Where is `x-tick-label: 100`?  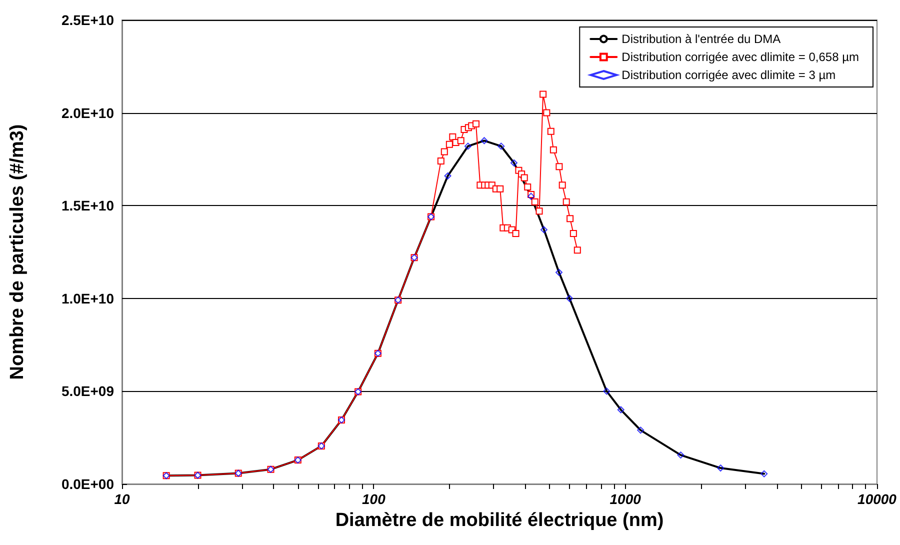
x-tick-label: 100 is located at coordinates (374, 499).